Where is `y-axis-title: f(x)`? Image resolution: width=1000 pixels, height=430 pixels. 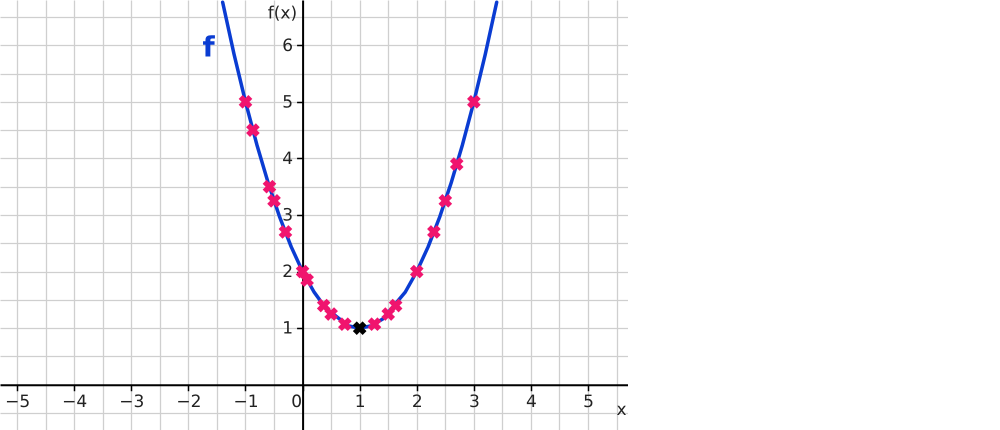 y-axis-title: f(x) is located at coordinates (283, 14).